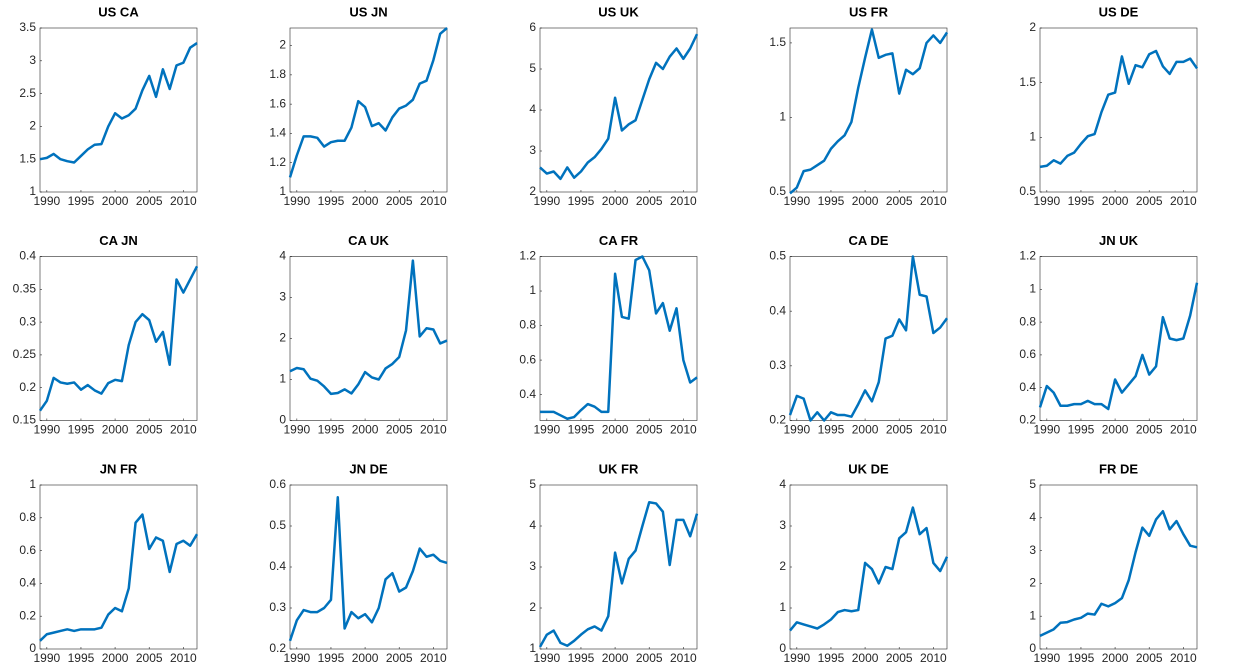 Image resolution: width=1246 pixels, height=667 pixels. Describe the element at coordinates (119, 468) in the screenshot. I see `panel-title: JN FR` at that location.